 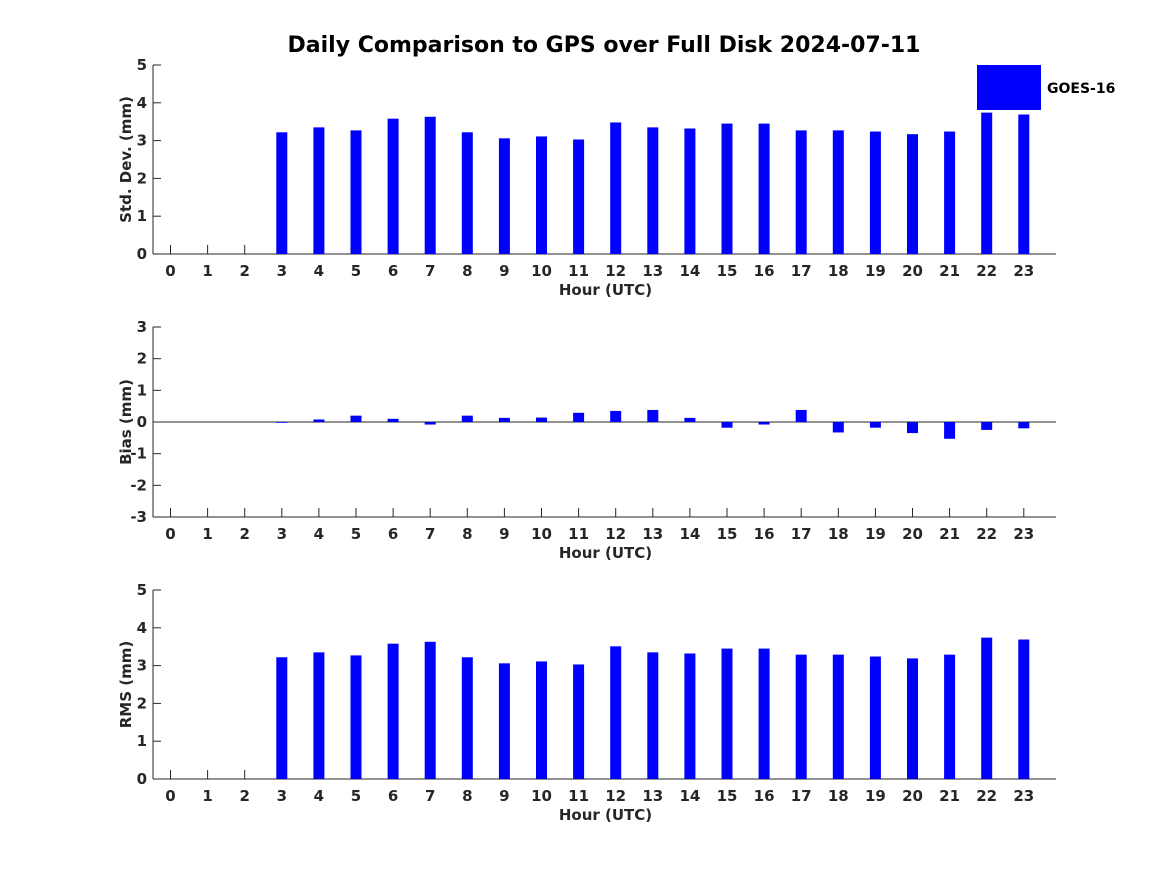 I want to click on x-tick-label: 2, so click(x=244, y=534).